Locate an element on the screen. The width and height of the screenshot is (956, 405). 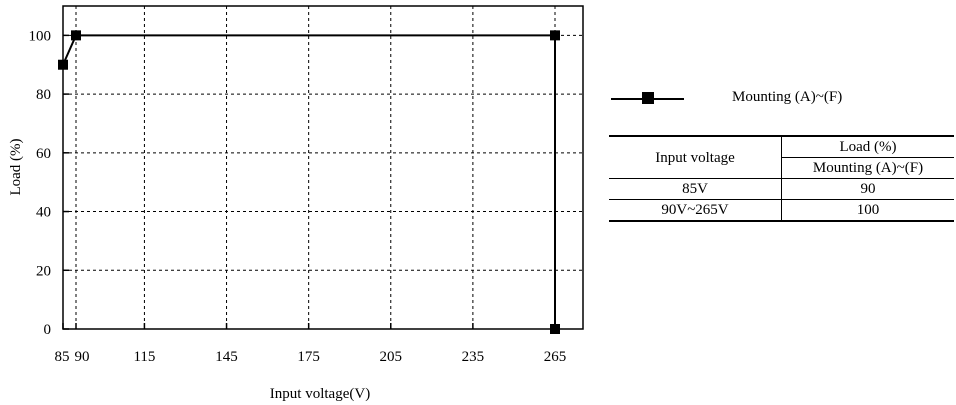
x-tick-label: 235 is located at coordinates (473, 357).